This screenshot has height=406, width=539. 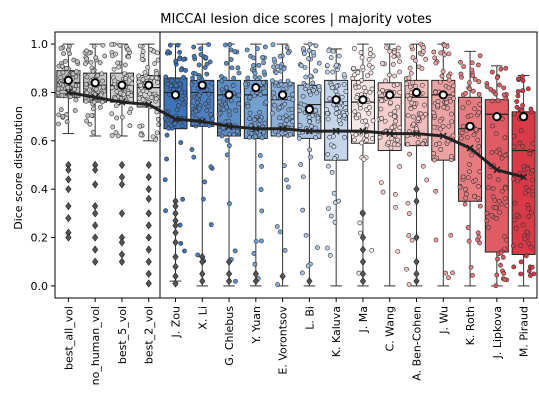 What do you see at coordinates (336, 331) in the screenshot?
I see `x-tick-label: K. Kaluva` at bounding box center [336, 331].